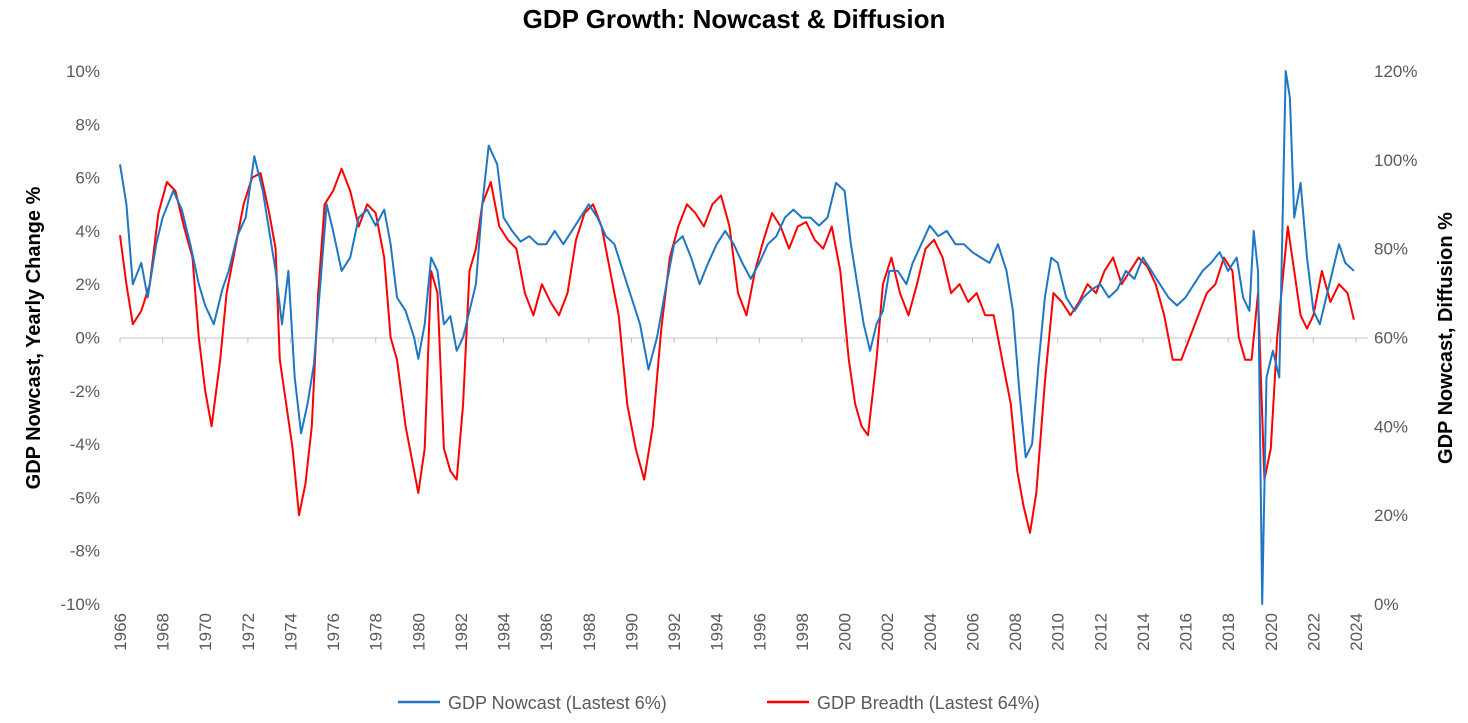  Describe the element at coordinates (802, 632) in the screenshot. I see `x-tick-label: 1998` at that location.